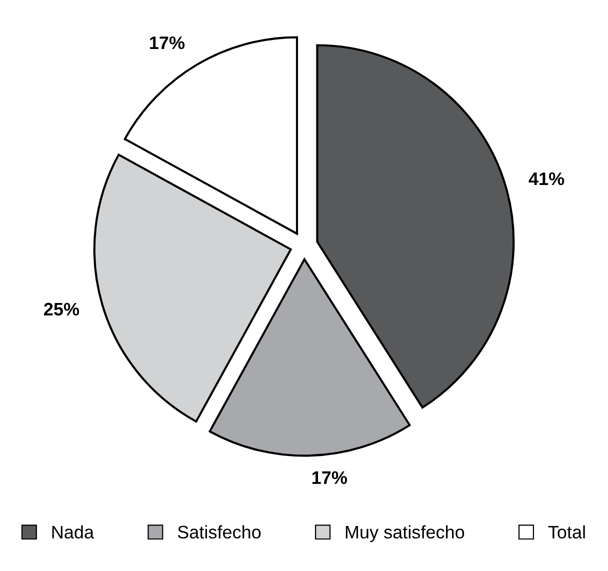 This screenshot has height=571, width=608. What do you see at coordinates (566, 532) in the screenshot?
I see `legend-label: Total` at bounding box center [566, 532].